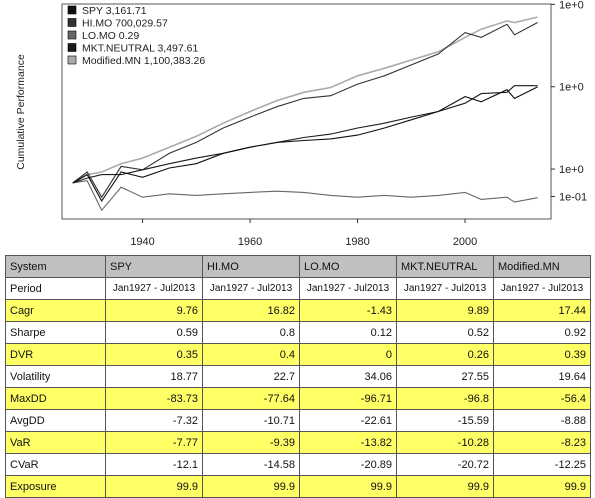  I want to click on row-label: Cagr, so click(55, 310).